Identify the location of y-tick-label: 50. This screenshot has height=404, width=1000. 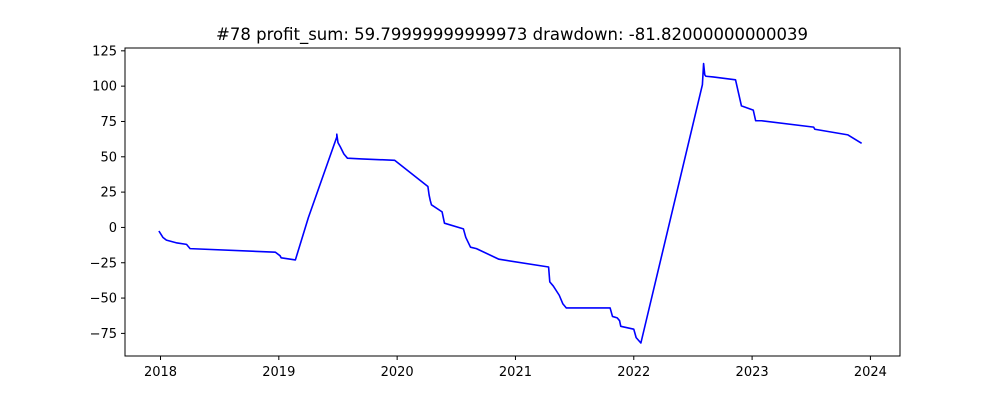
(108, 157).